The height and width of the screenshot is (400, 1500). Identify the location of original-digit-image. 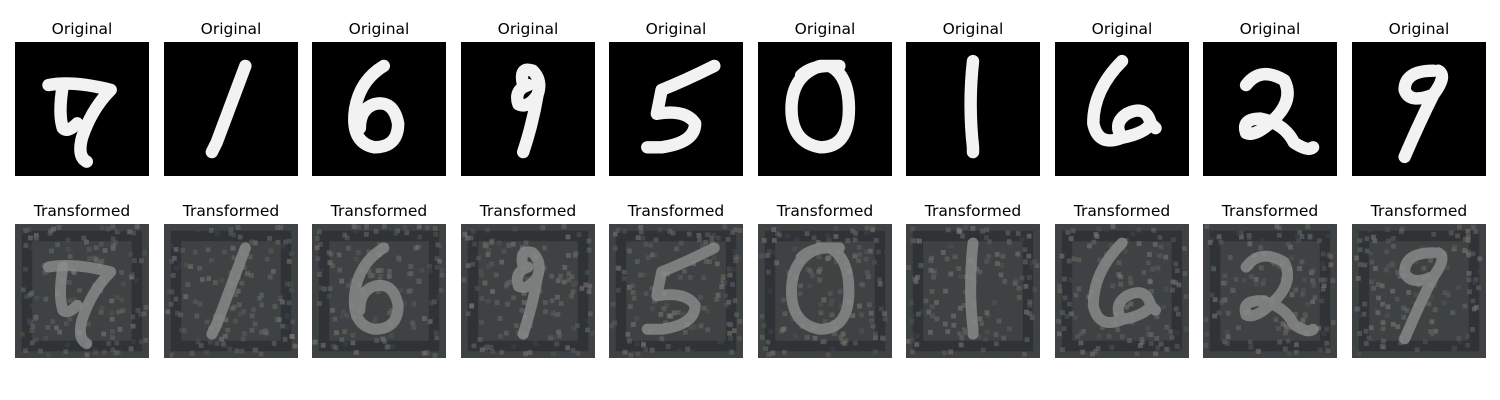
(1270, 109).